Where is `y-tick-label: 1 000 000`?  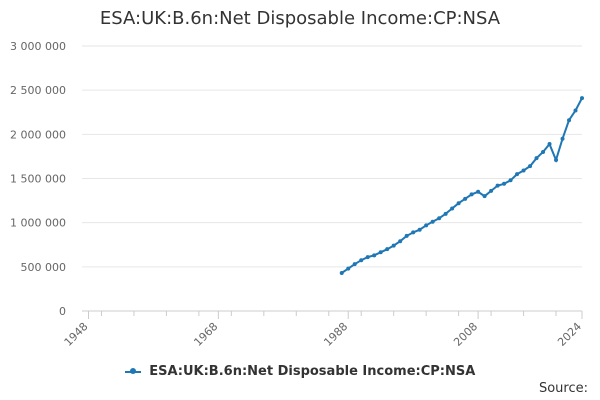
y-tick-label: 1 000 000 is located at coordinates (38, 223).